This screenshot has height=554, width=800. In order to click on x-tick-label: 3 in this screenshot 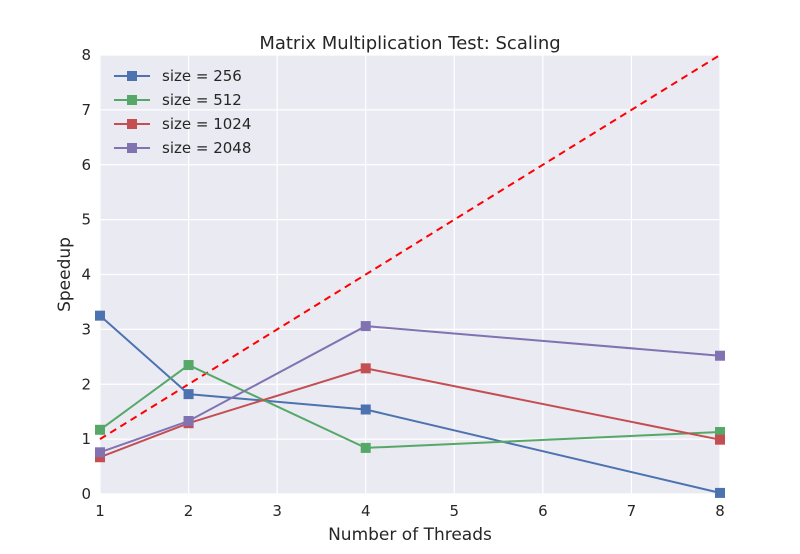, I will do `click(277, 511)`.